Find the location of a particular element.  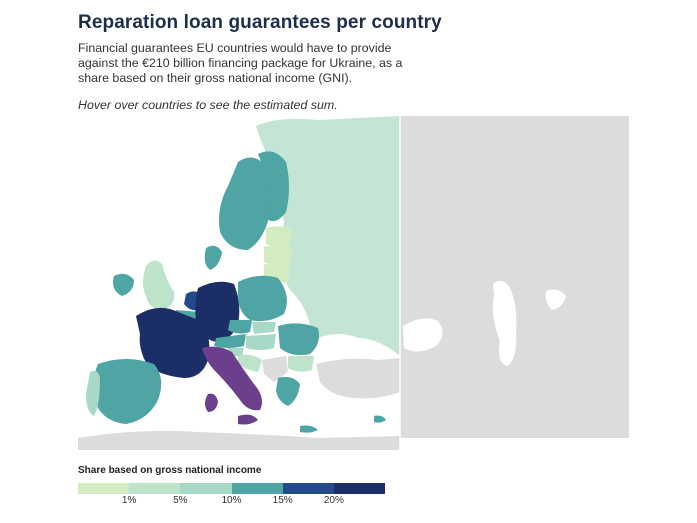

sicily is located at coordinates (248, 419).